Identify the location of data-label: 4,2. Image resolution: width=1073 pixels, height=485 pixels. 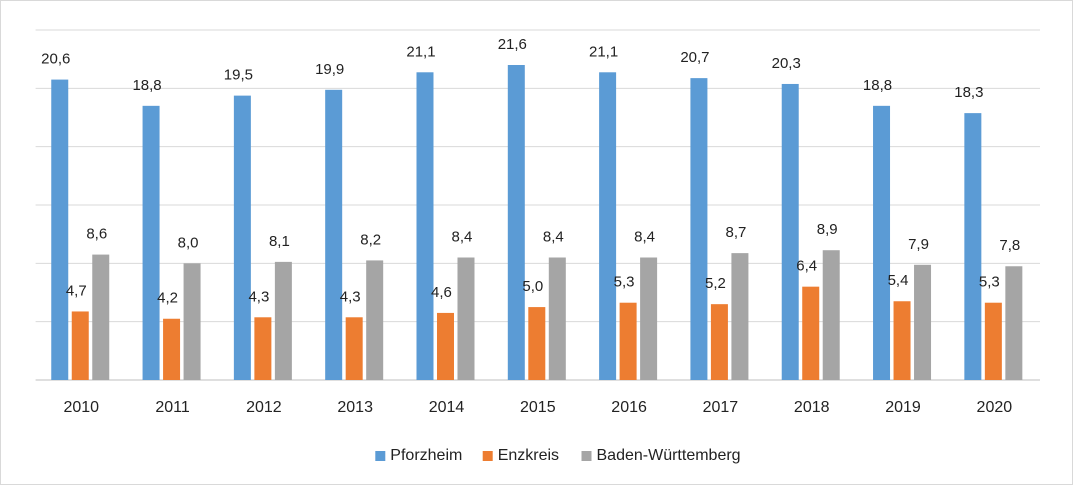
(167, 298).